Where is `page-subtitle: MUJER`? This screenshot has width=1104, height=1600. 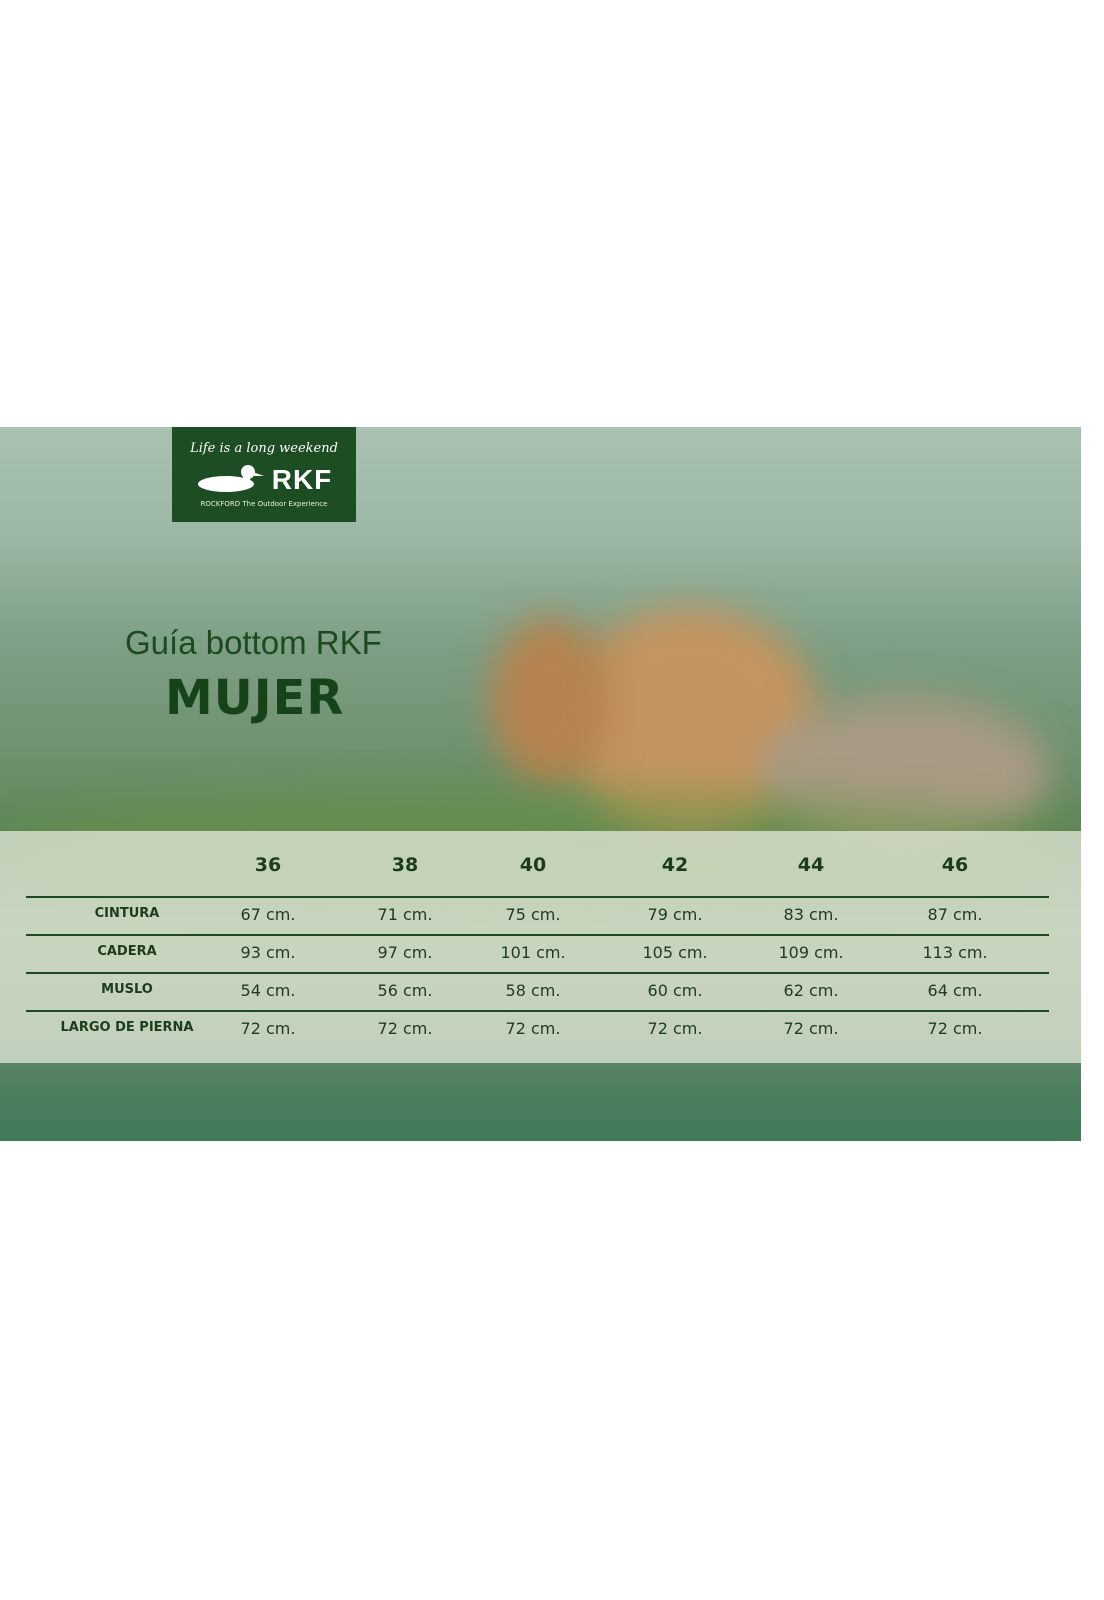
page-subtitle: MUJER is located at coordinates (255, 698).